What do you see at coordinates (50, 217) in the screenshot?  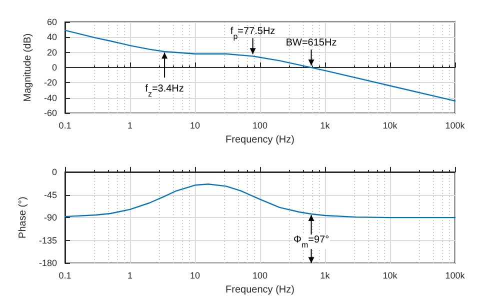 I see `y-tick-label: -90` at bounding box center [50, 217].